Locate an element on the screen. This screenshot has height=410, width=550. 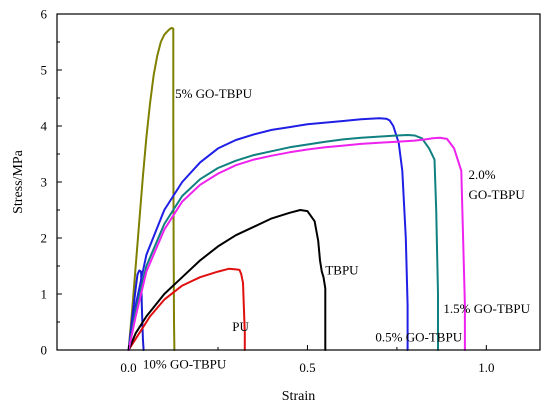
y-tick-label: 5 is located at coordinates (44, 70).